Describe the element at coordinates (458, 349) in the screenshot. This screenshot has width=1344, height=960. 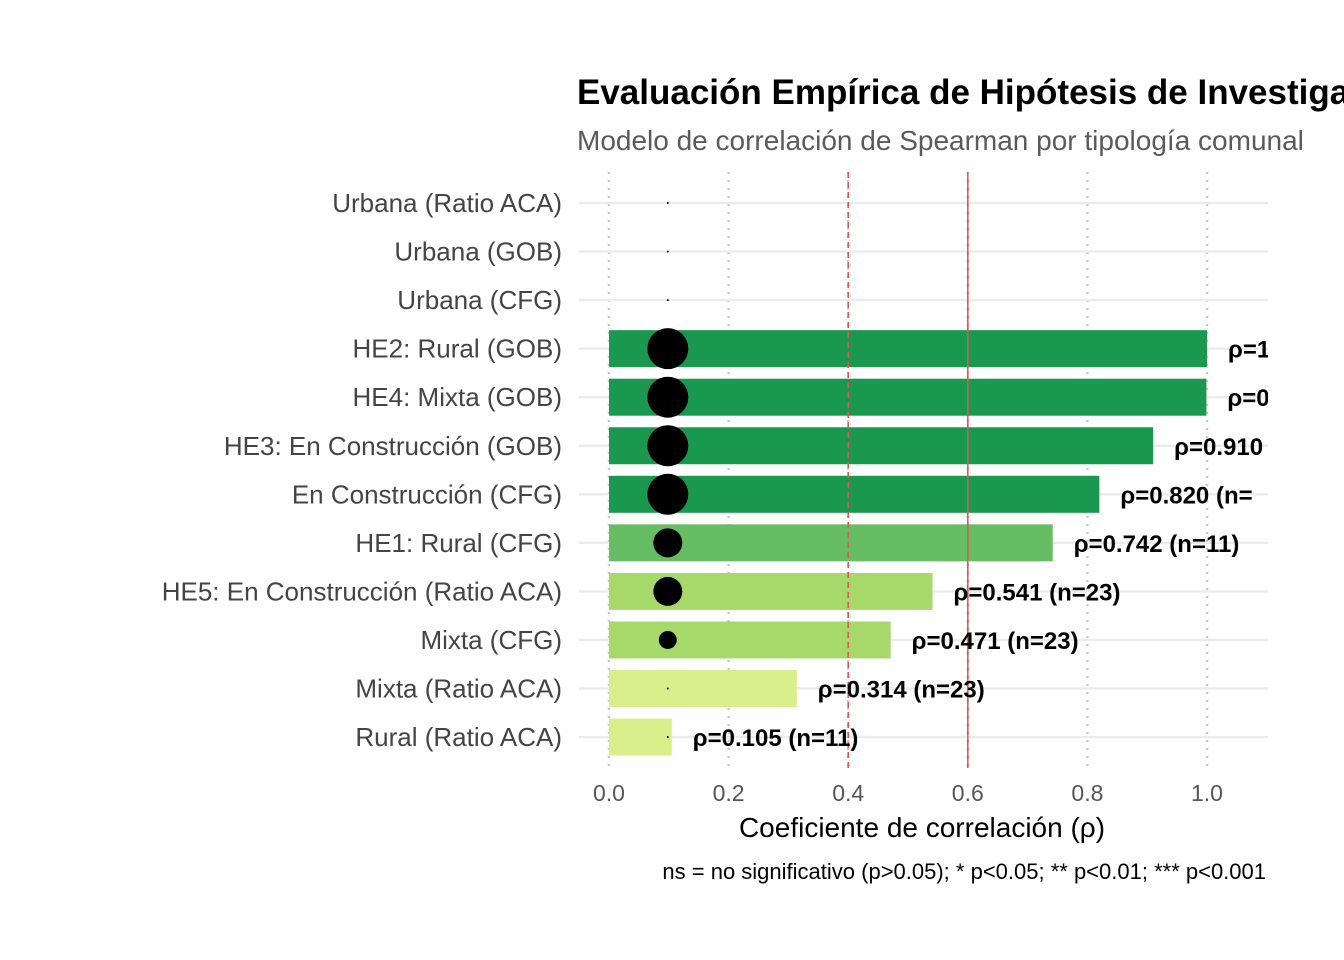
I see `y-tick-label: HE2: Rural (GOB)` at that location.